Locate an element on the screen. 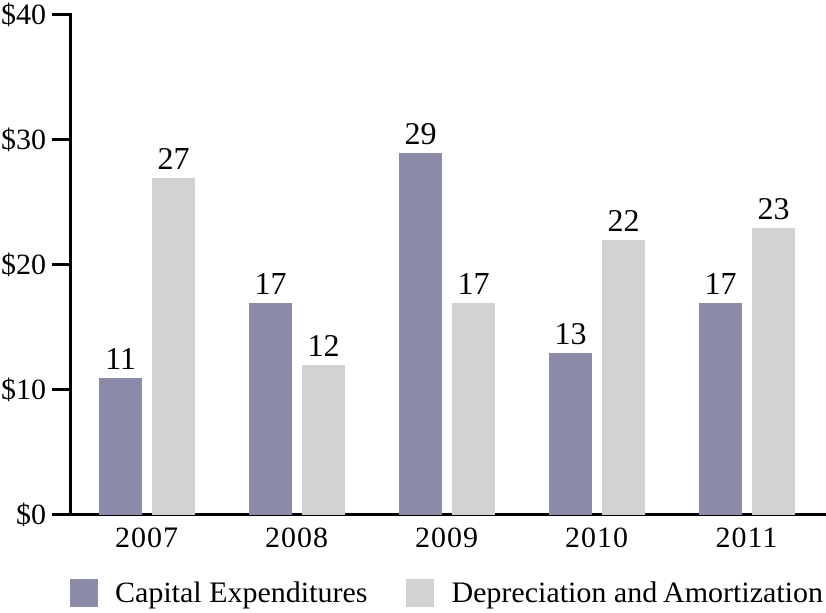 This screenshot has height=613, width=826. bar-depreciation-and-amortization-2011 is located at coordinates (773, 371).